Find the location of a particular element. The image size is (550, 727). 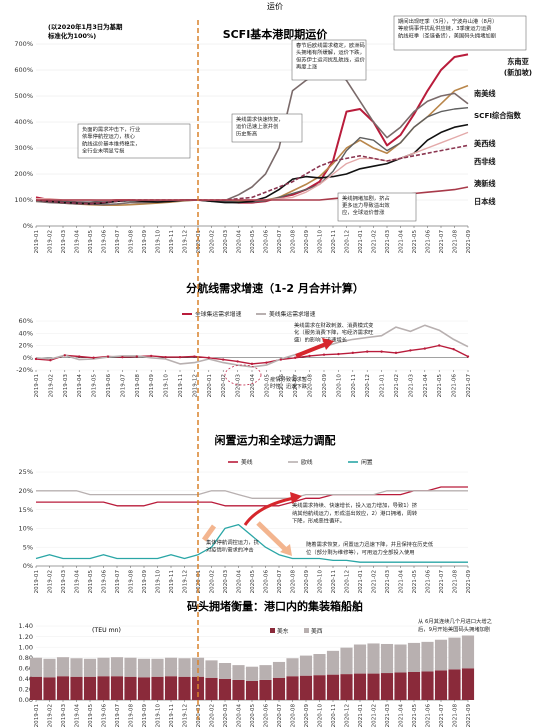

chart1-ytick: 300% is located at coordinates (23, 148).